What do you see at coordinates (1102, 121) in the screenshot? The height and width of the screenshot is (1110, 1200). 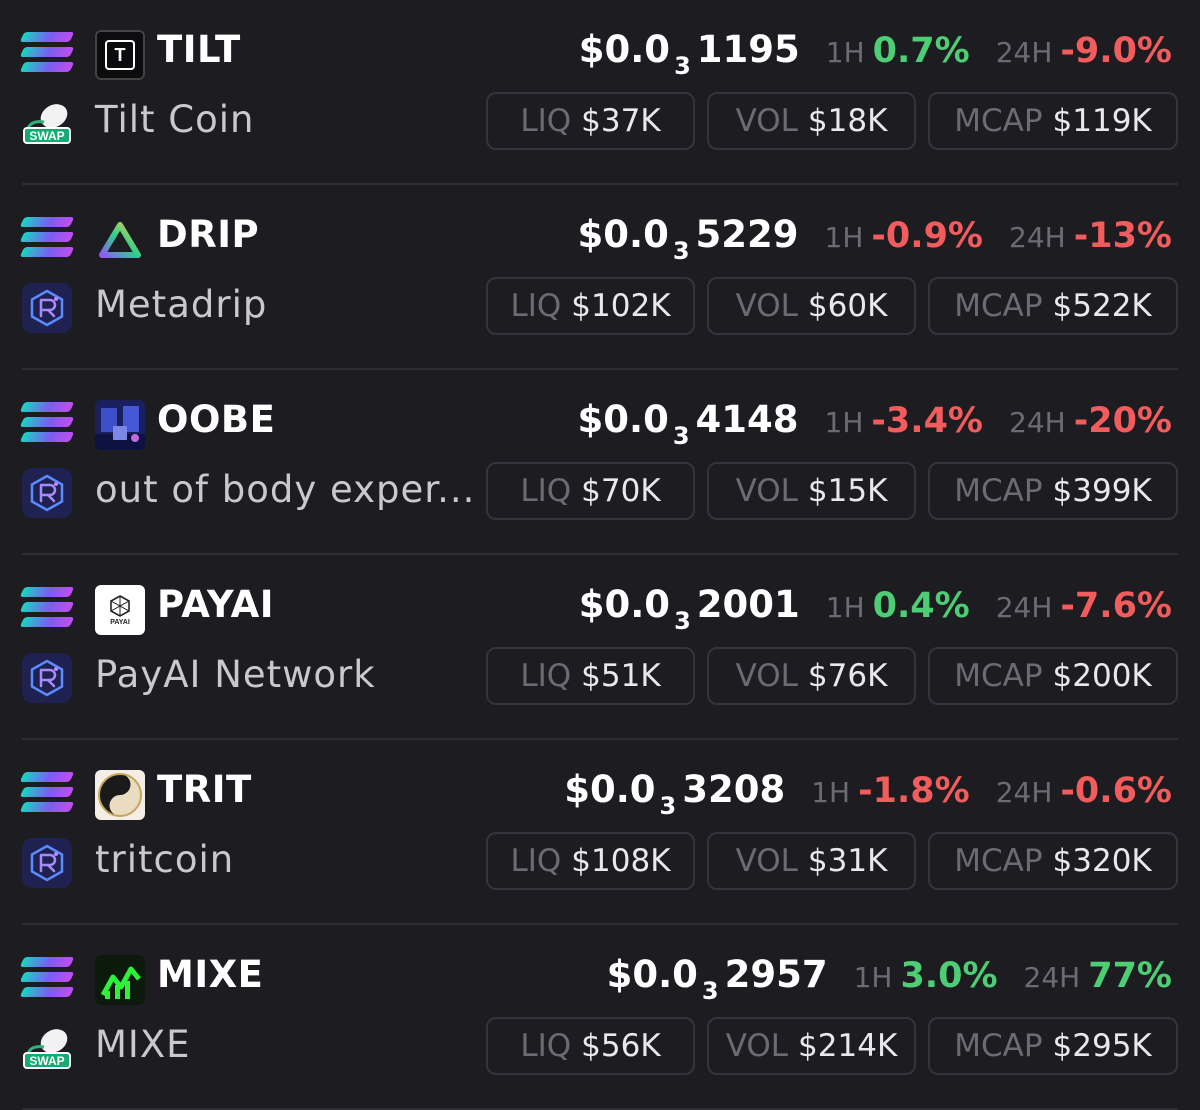 I see `mcap-value: $119K` at bounding box center [1102, 121].